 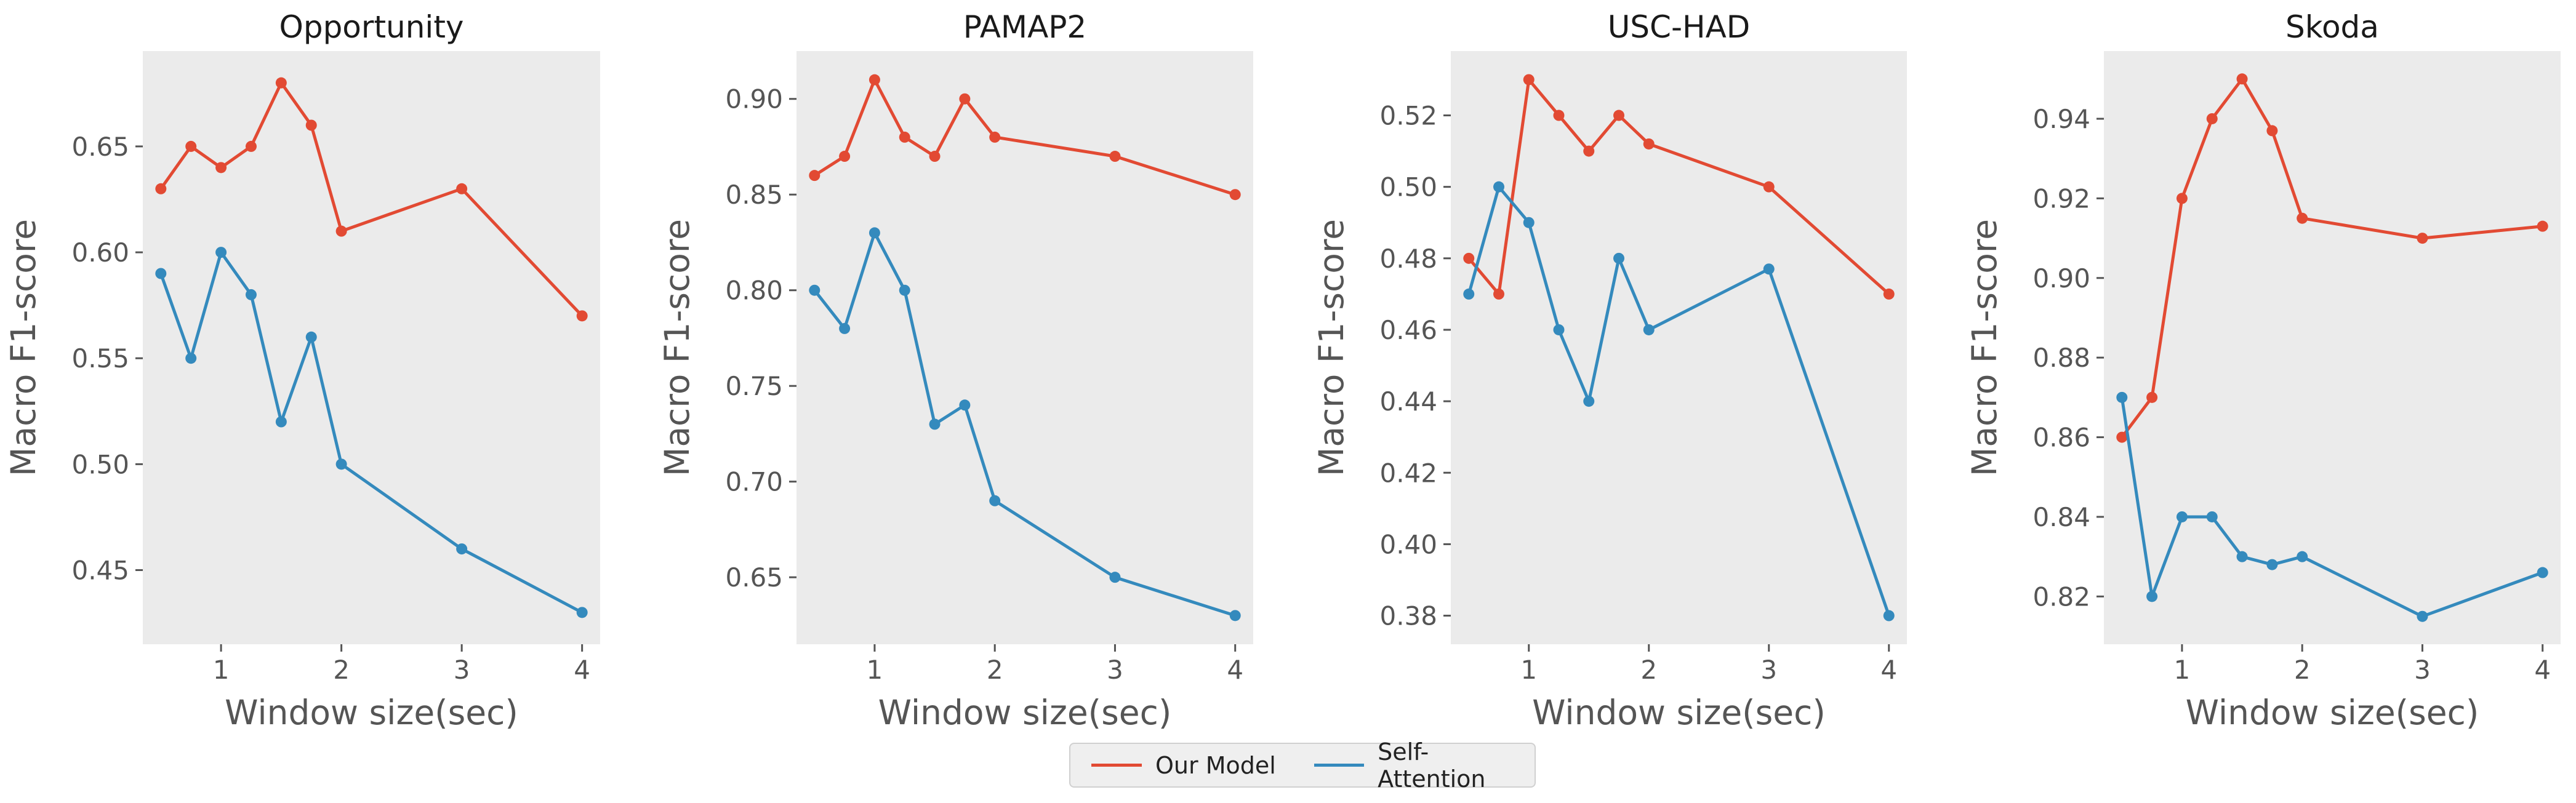 I want to click on legend-line-self-attention, so click(x=1340, y=765).